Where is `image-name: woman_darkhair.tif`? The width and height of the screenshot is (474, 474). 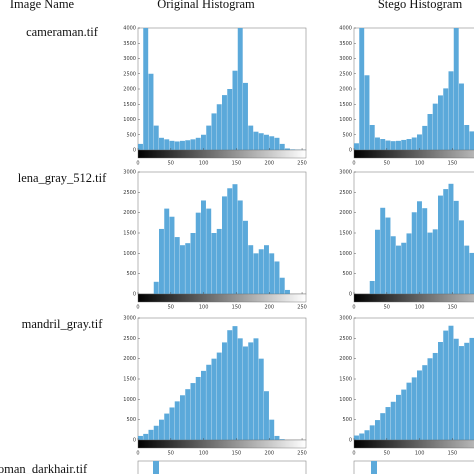 image-name: woman_darkhair.tif is located at coordinates (44, 468).